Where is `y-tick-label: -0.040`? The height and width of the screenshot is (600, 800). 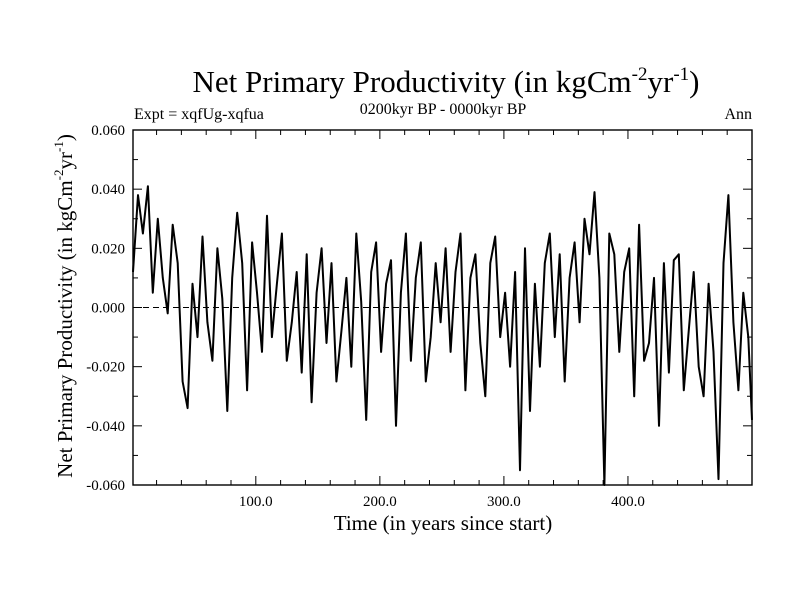
y-tick-label: -0.040 is located at coordinates (105, 427).